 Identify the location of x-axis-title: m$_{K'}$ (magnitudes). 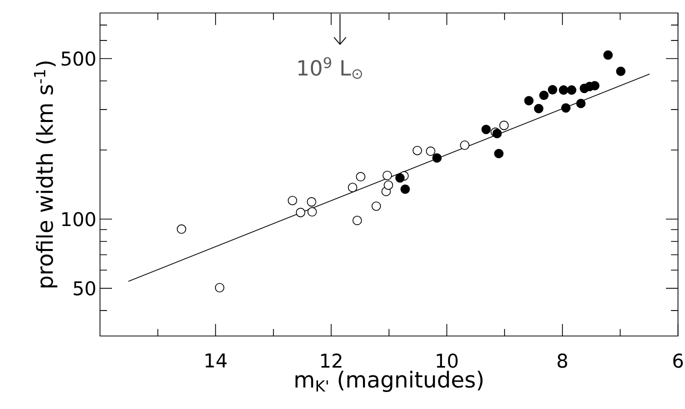
(389, 381).